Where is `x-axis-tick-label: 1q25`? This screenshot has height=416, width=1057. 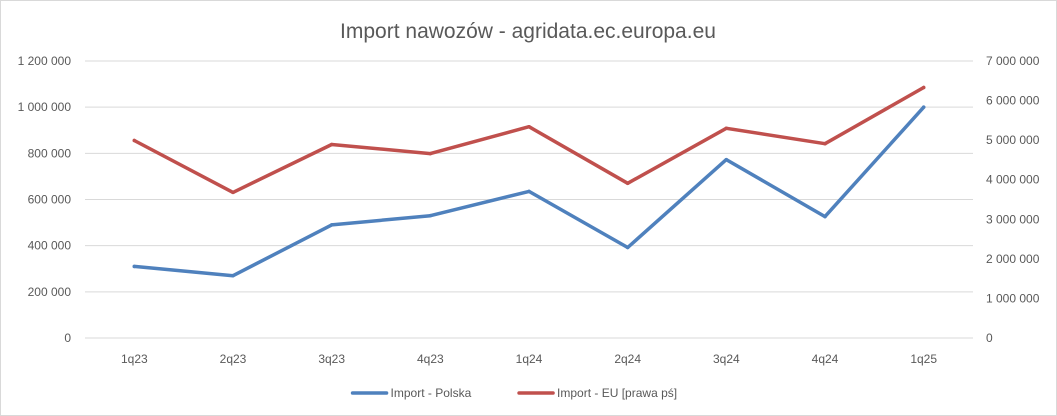 x-axis-tick-label: 1q25 is located at coordinates (923, 359).